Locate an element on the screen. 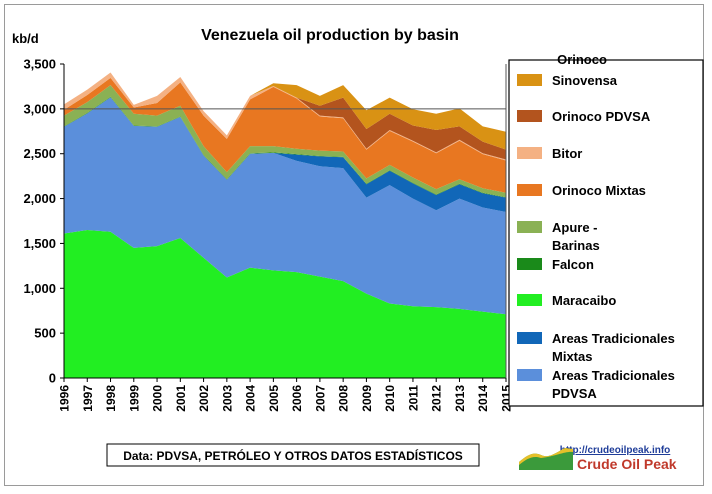 The width and height of the screenshot is (712, 494). y-tick-label: 500 is located at coordinates (45, 333).